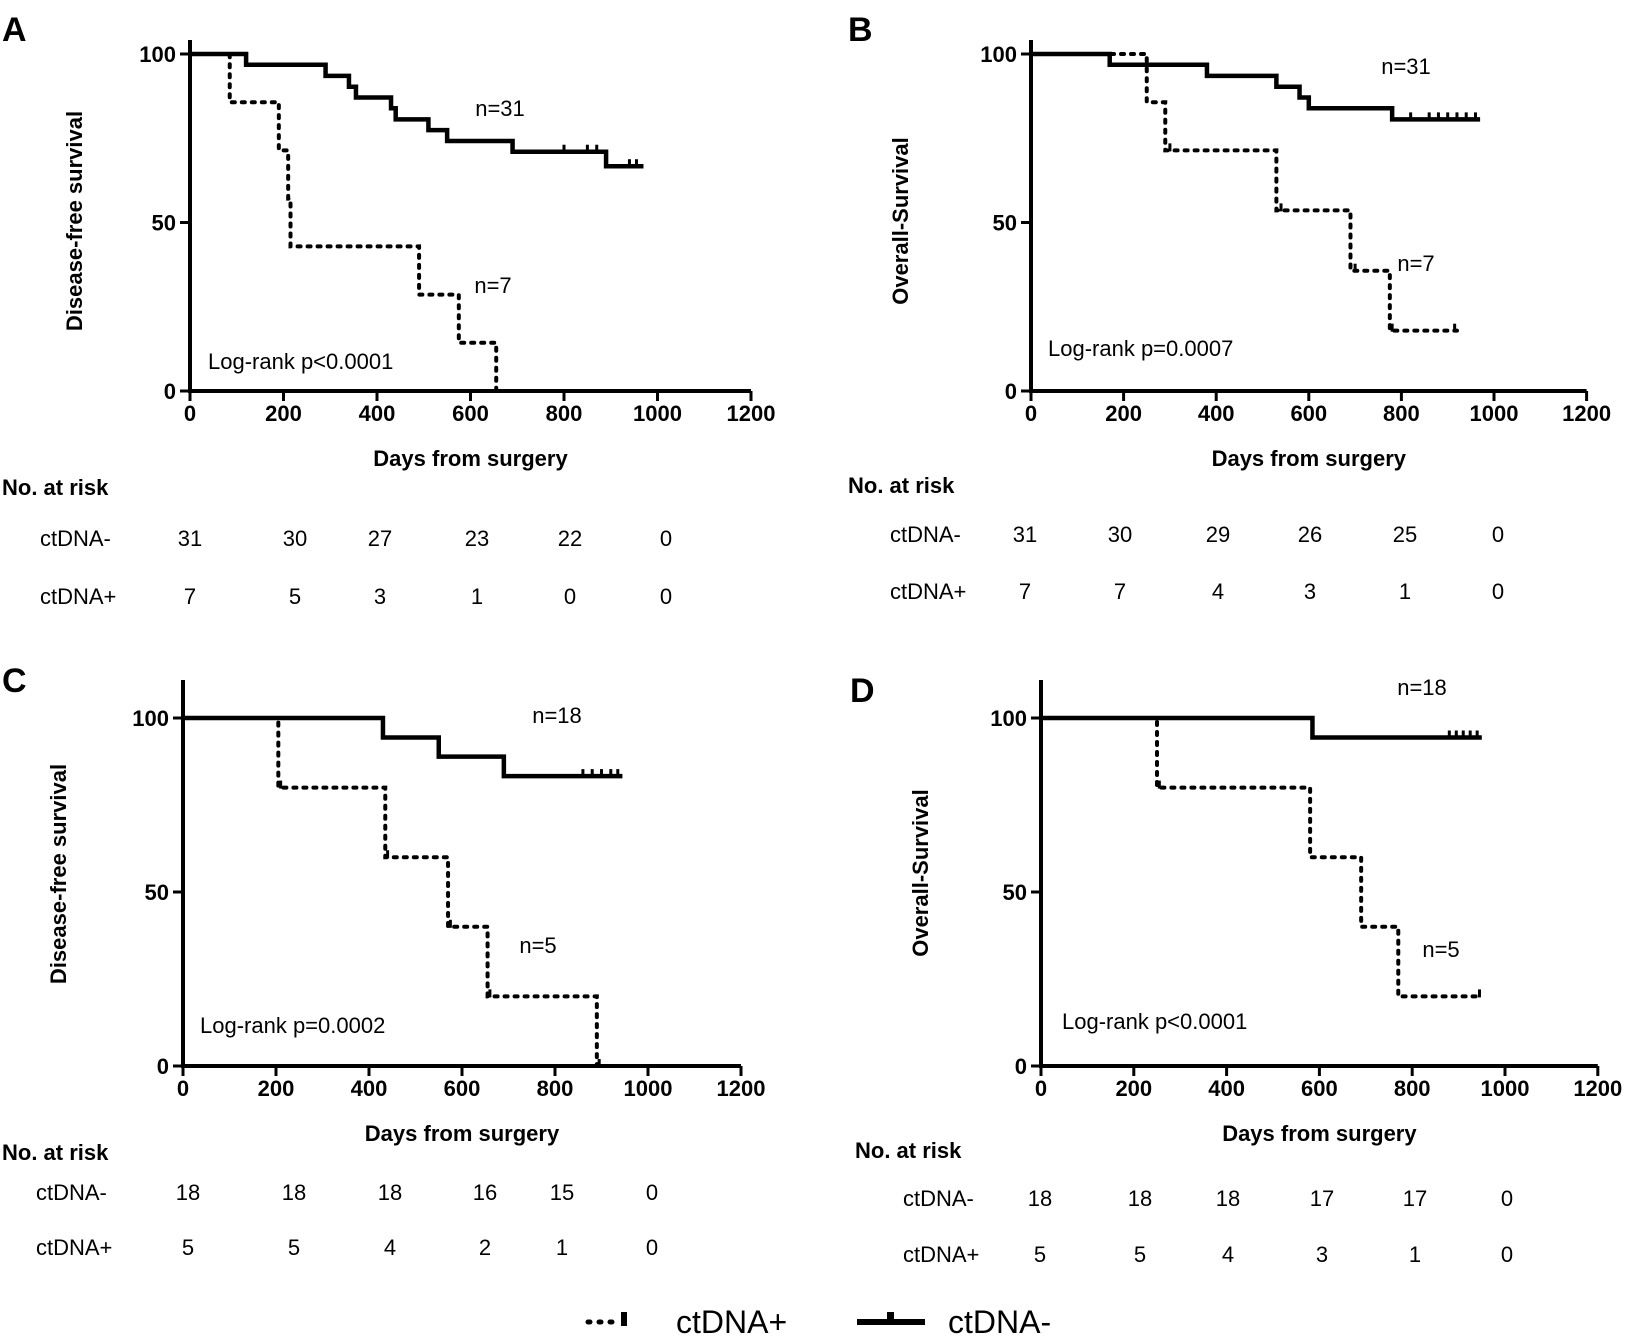 The height and width of the screenshot is (1336, 1642). I want to click on legend-label-ctdna-neg: ctDNA-, so click(999, 1320).